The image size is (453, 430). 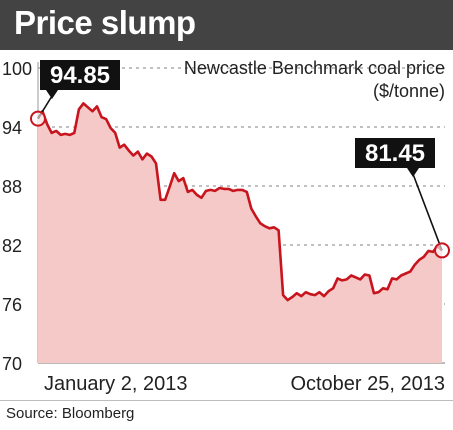 I want to click on y-tick-label: 94, so click(x=12, y=128).